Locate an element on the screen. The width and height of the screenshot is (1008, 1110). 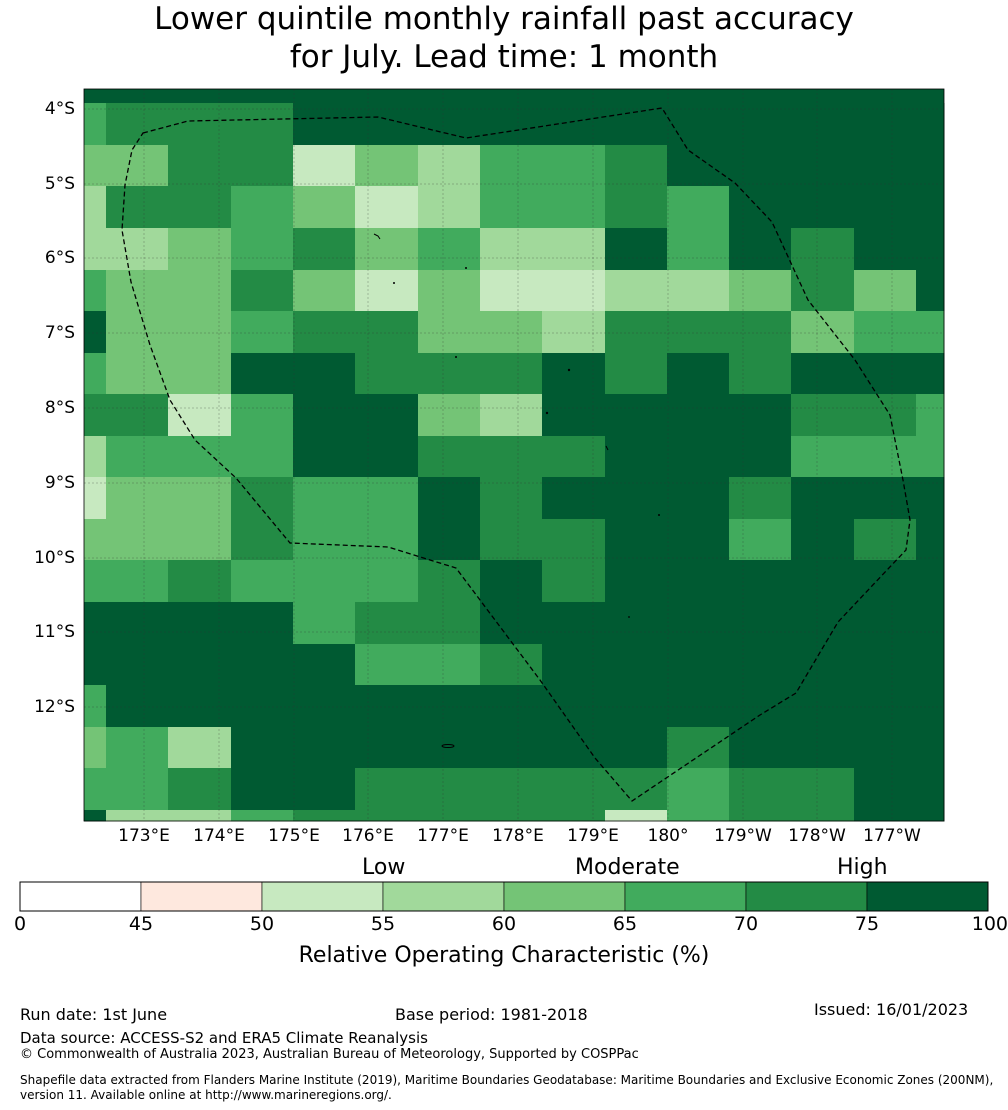
lat-label: 8°S is located at coordinates (59, 408).